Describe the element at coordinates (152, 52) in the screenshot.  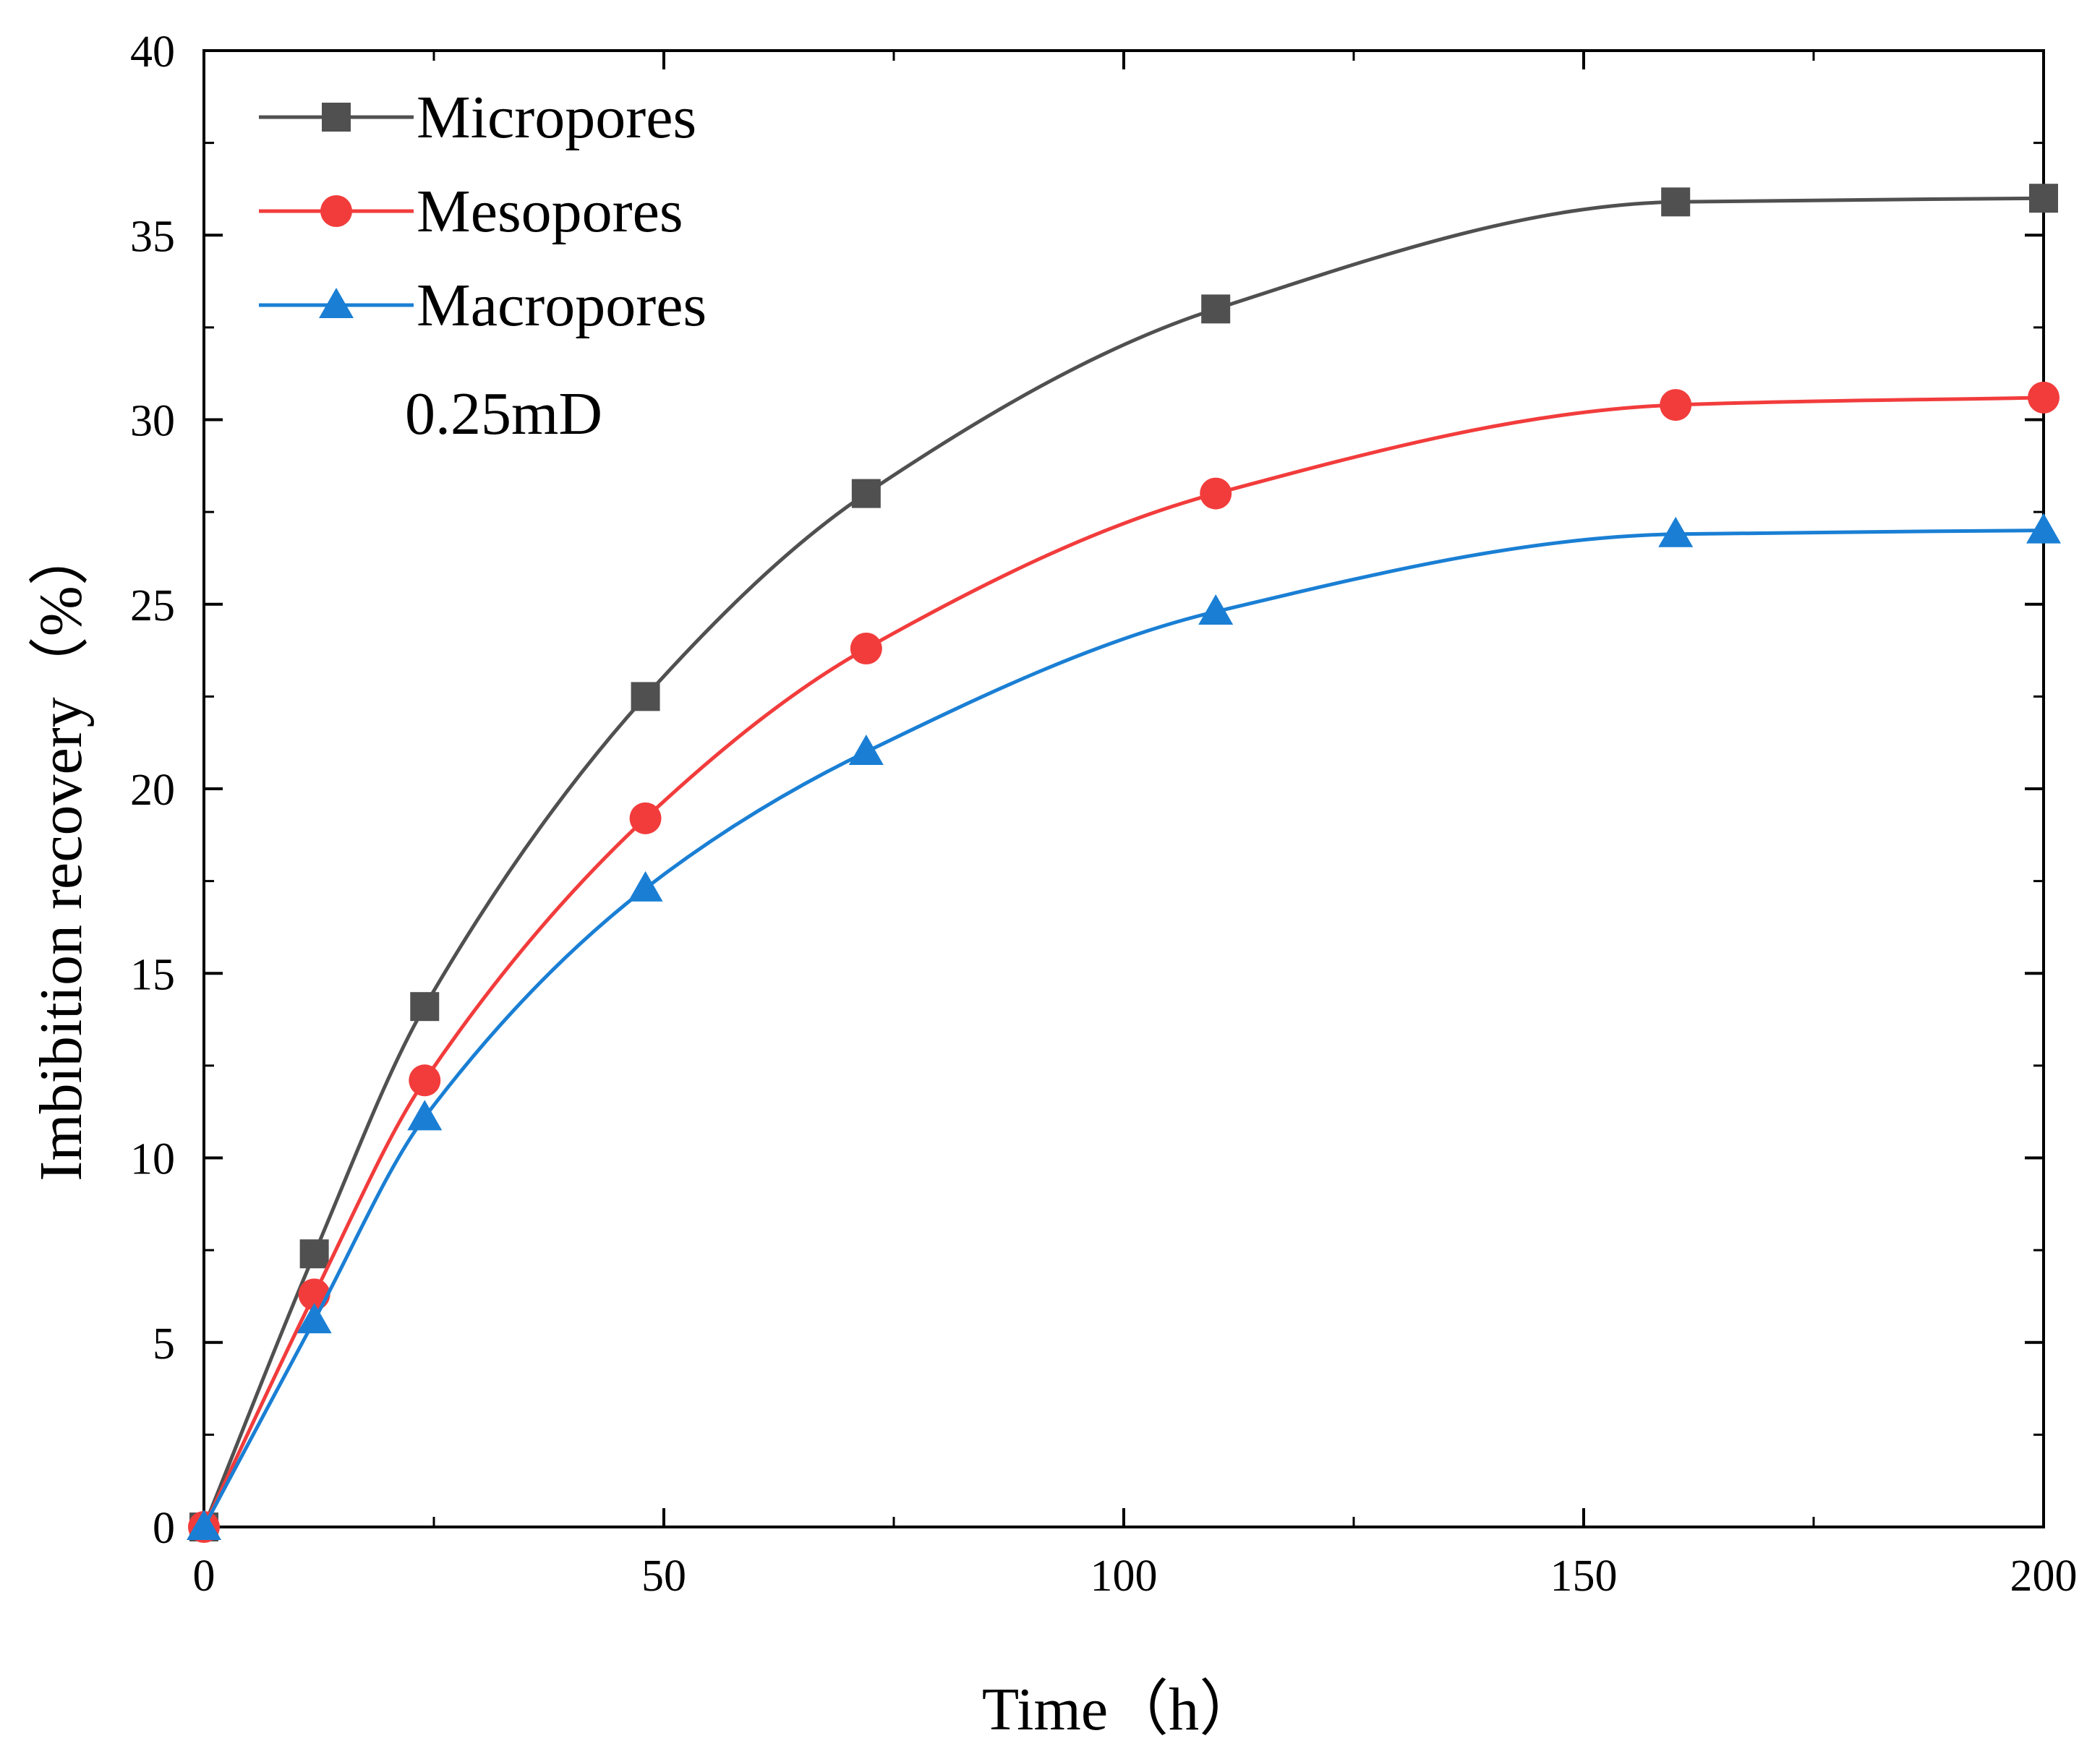
I see `y-tick-label: 40` at that location.